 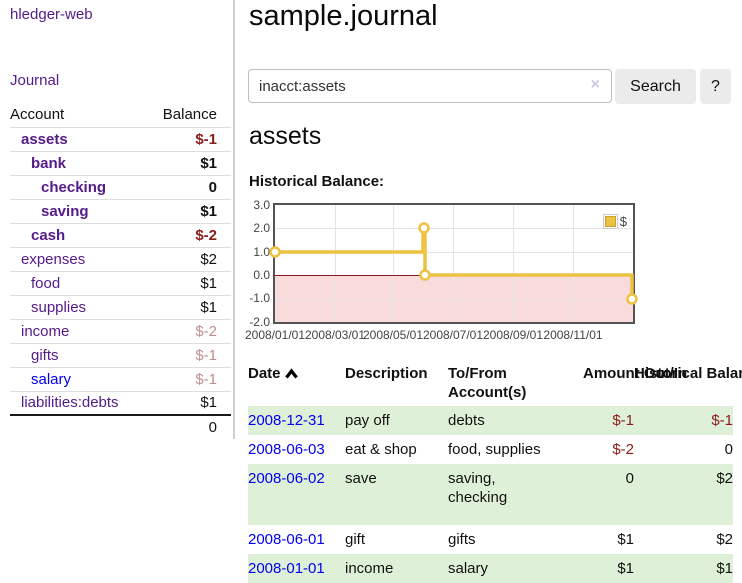 What do you see at coordinates (466, 420) in the screenshot?
I see `transaction-accounts: debts` at bounding box center [466, 420].